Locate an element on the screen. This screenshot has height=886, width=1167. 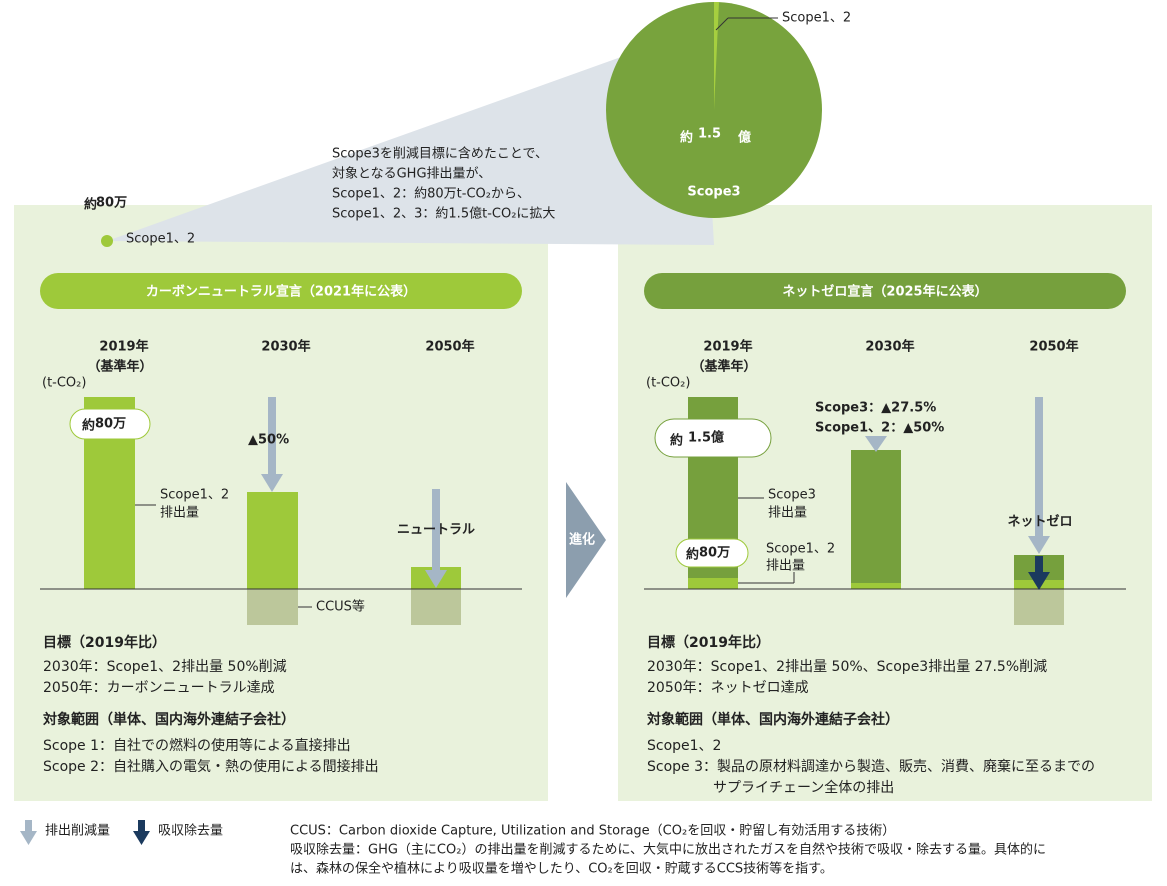
pie-scope12-label: Scope1、2 is located at coordinates (816, 18).